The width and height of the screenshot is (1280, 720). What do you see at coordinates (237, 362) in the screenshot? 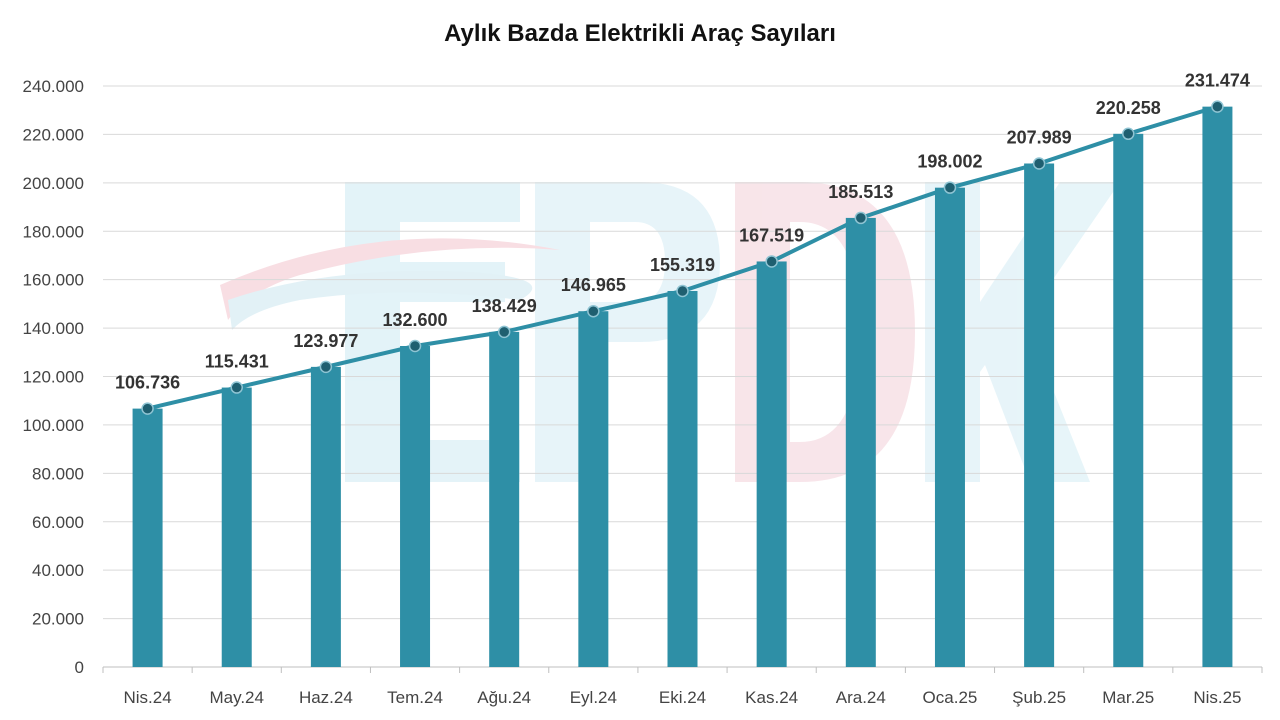
I see `data-label: 115.431` at bounding box center [237, 362].